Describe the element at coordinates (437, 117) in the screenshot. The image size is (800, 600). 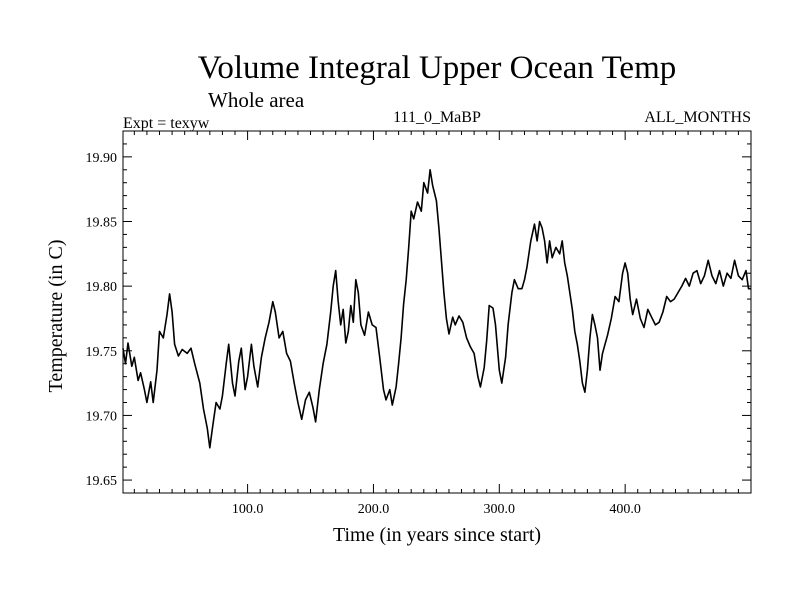
I see `run-label: 111_0_MaBP` at that location.